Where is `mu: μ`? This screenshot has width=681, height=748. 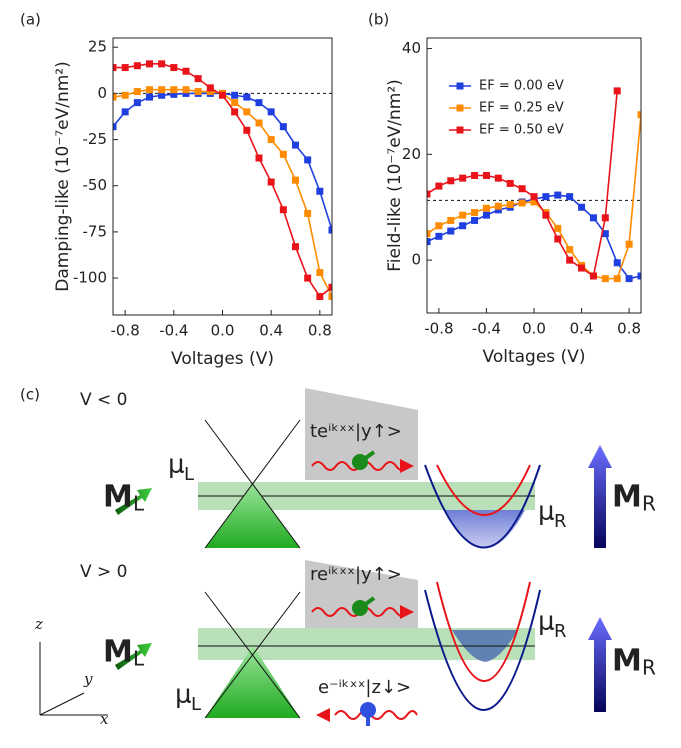
mu: μ is located at coordinates (546, 622).